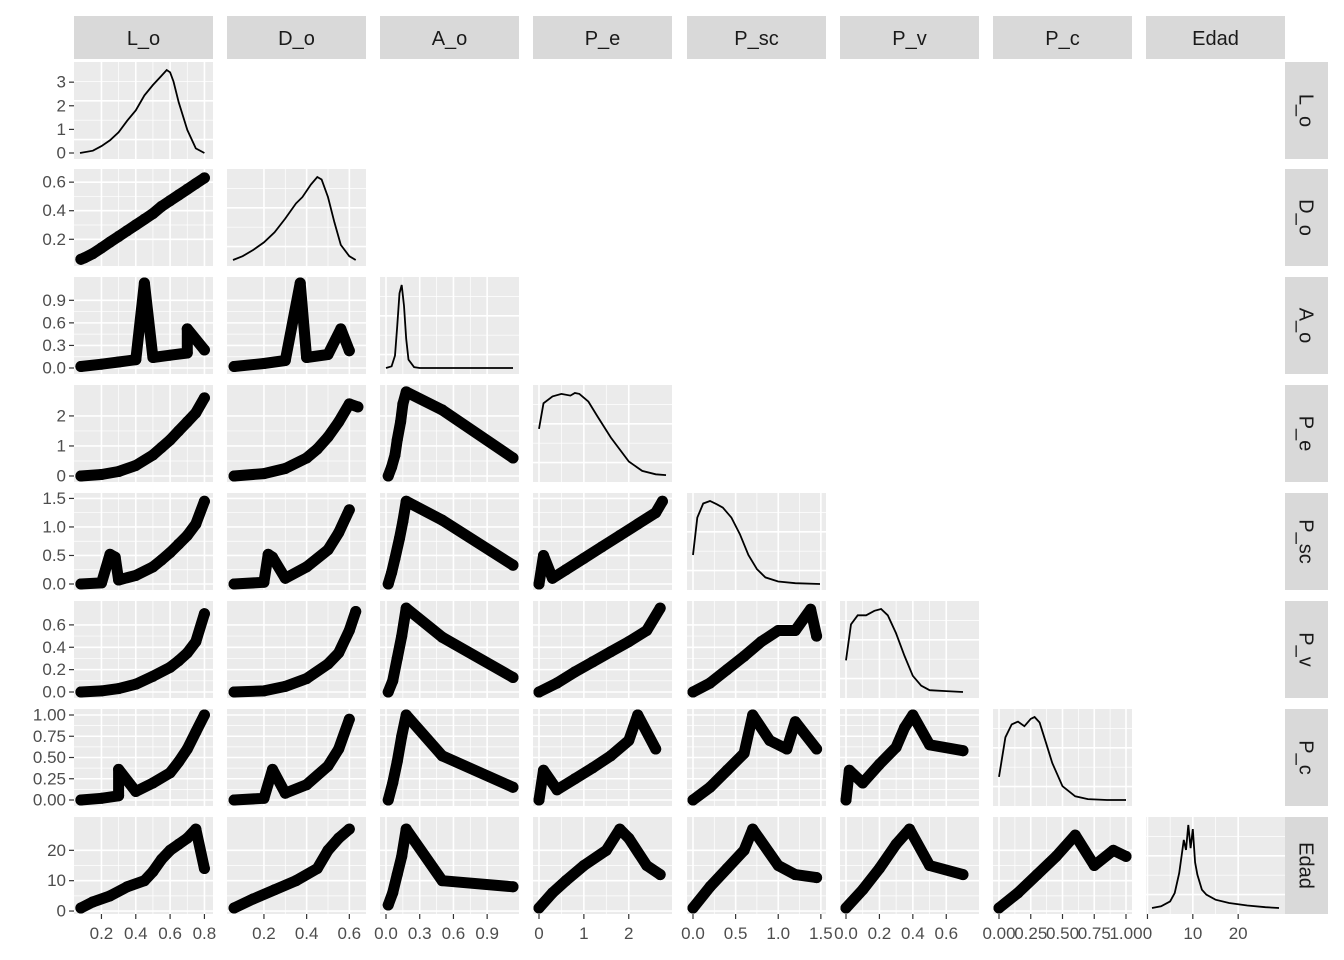 The height and width of the screenshot is (960, 1344). Describe the element at coordinates (821, 933) in the screenshot. I see `x-tick-label: 1.5` at that location.